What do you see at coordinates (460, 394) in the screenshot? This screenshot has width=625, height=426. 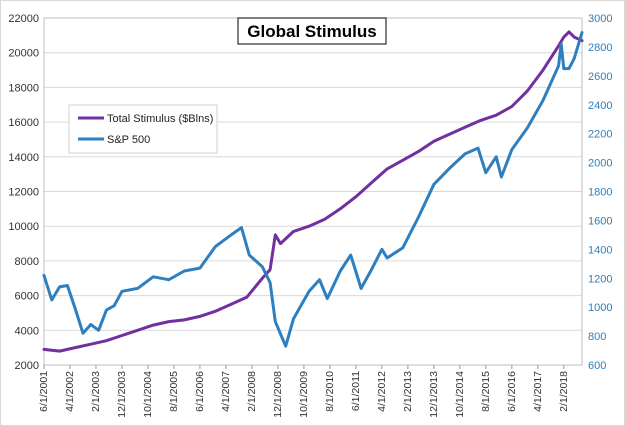 I see `x-tick-label: 10/1/2014` at bounding box center [460, 394].